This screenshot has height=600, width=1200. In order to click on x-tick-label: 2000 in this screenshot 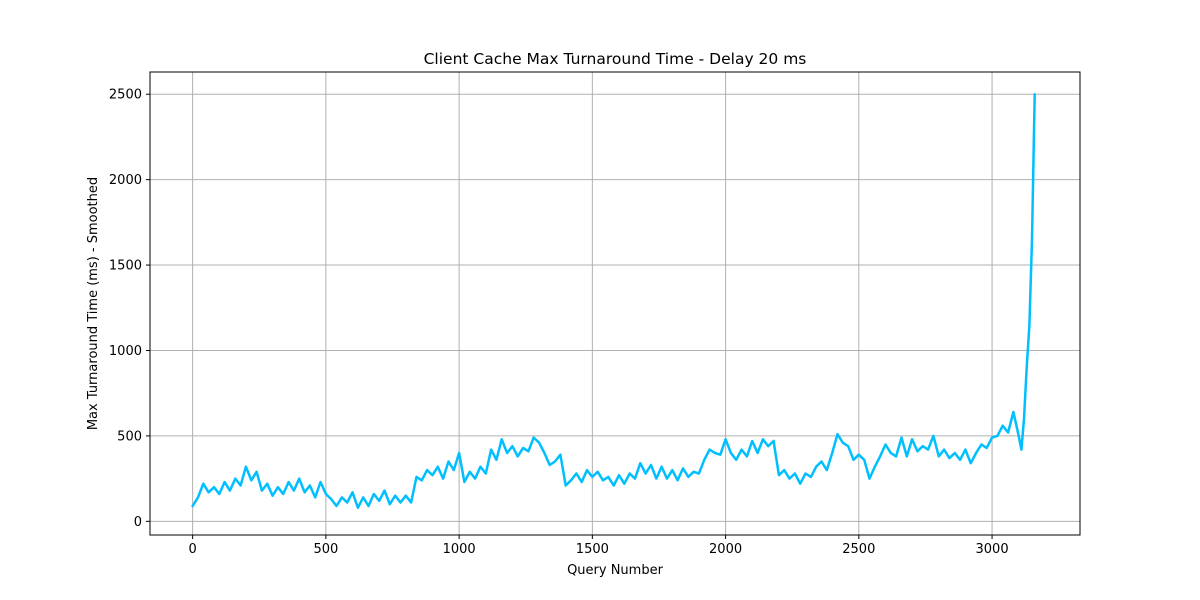, I will do `click(725, 549)`.